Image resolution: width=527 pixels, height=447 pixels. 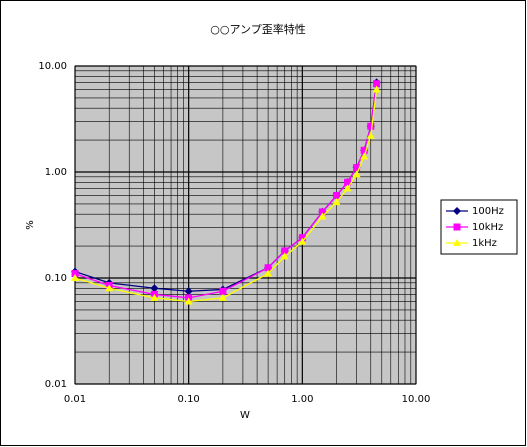 I want to click on y-tick-label: 1.00, so click(x=56, y=172).